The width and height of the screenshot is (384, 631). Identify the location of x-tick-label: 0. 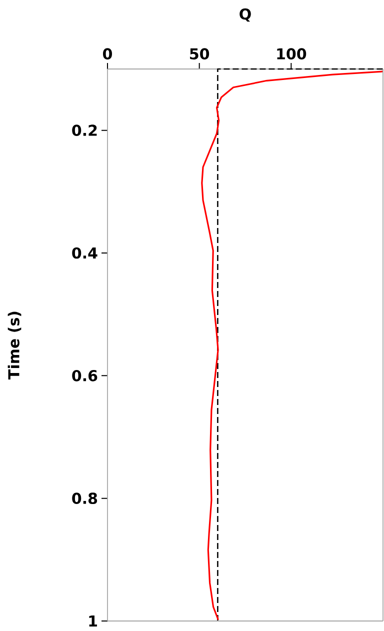
(107, 54).